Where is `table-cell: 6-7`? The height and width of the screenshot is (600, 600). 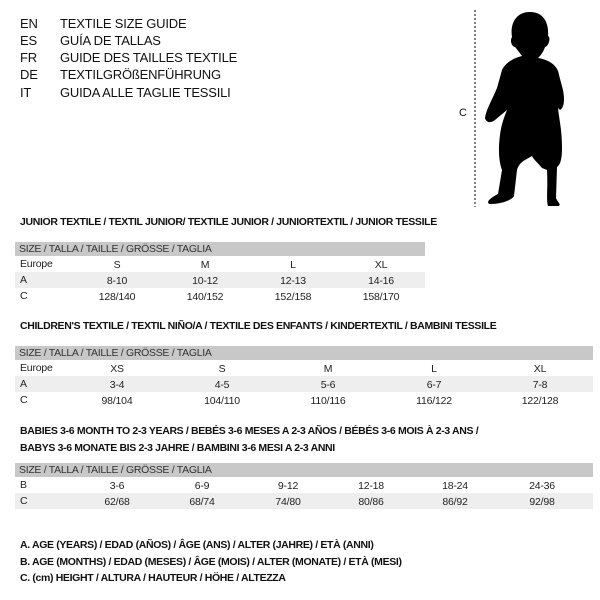 table-cell: 6-7 is located at coordinates (434, 385).